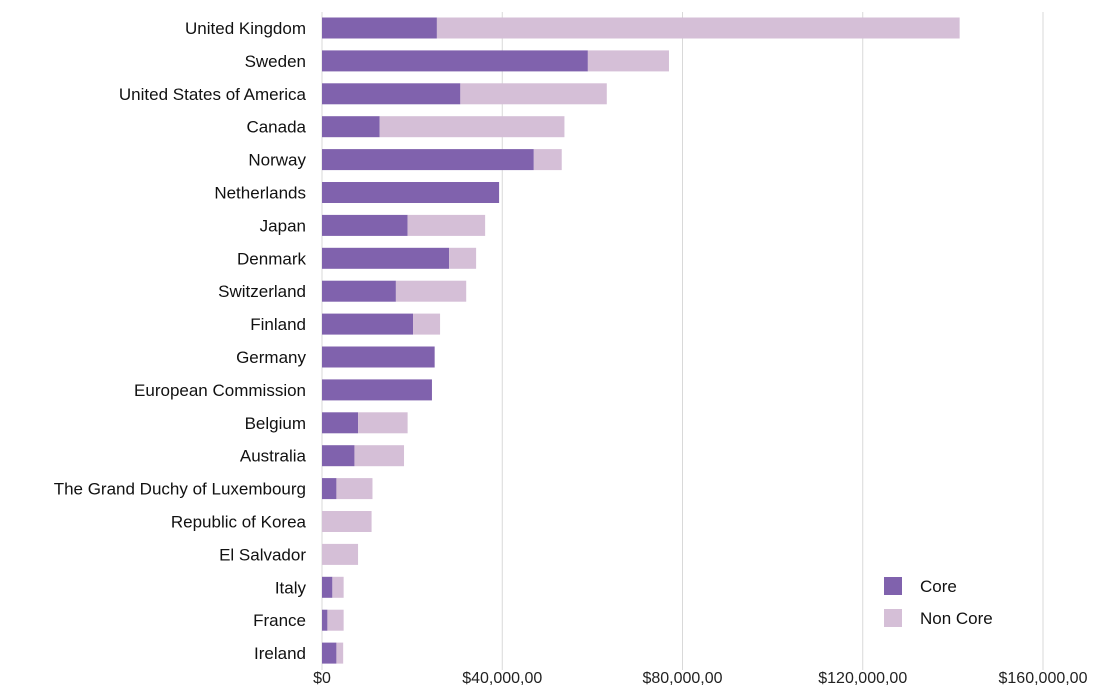 The height and width of the screenshot is (698, 1099). I want to click on x-tick-label: $40,000,00, so click(502, 678).